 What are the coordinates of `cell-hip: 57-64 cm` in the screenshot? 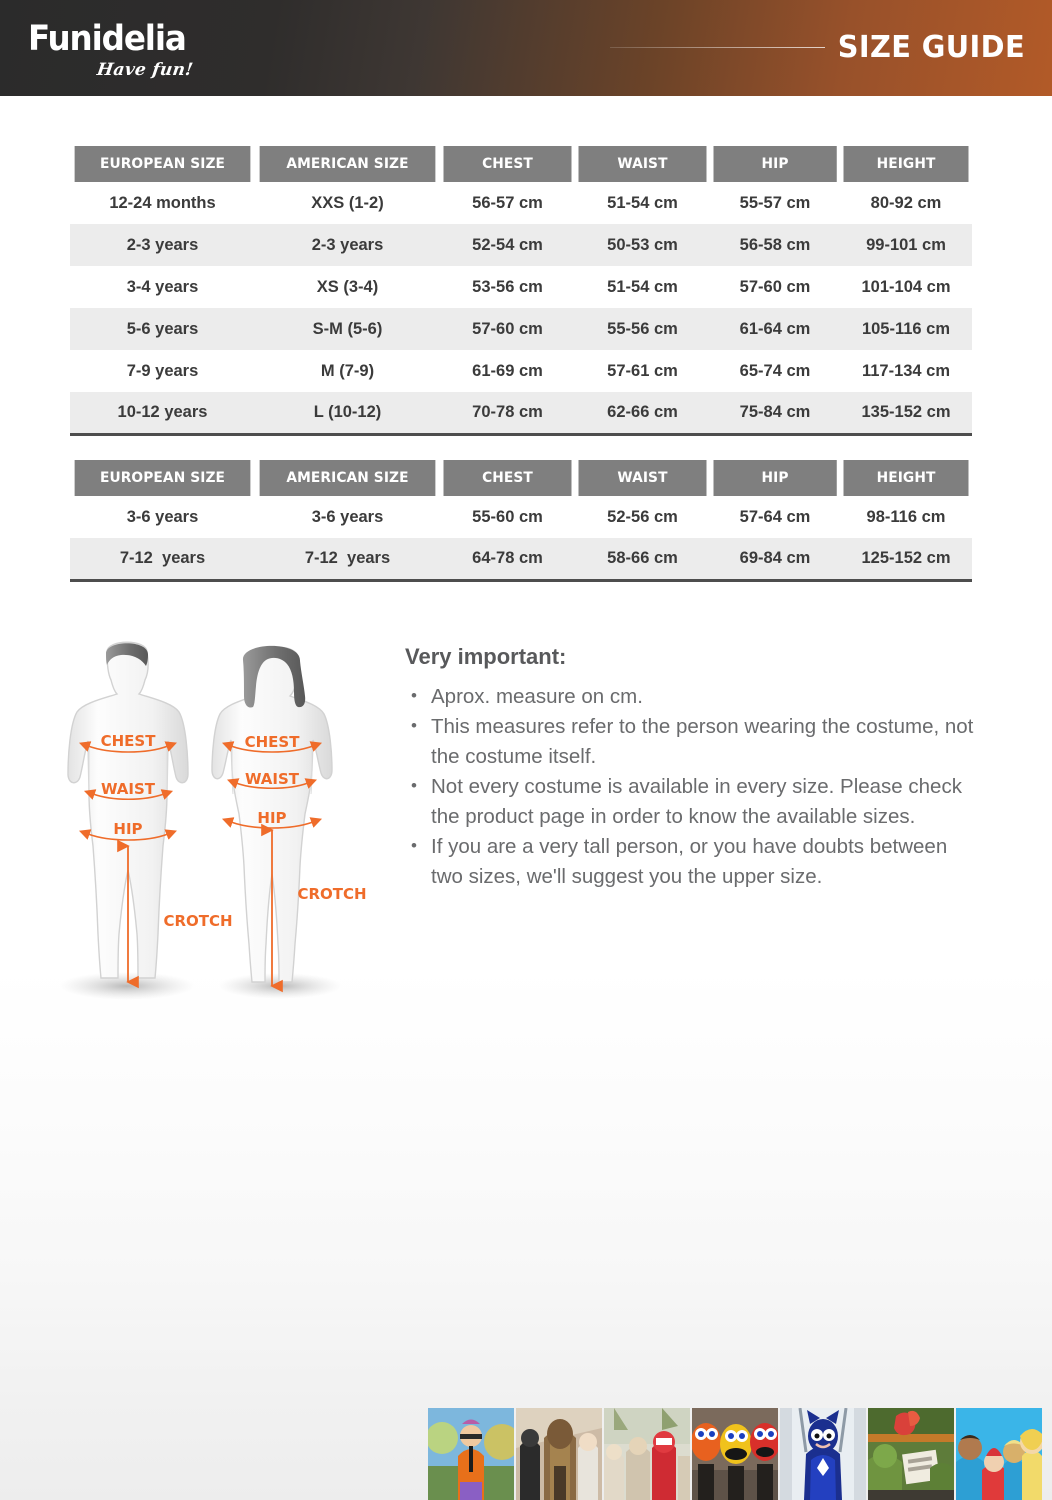 It's located at (775, 517).